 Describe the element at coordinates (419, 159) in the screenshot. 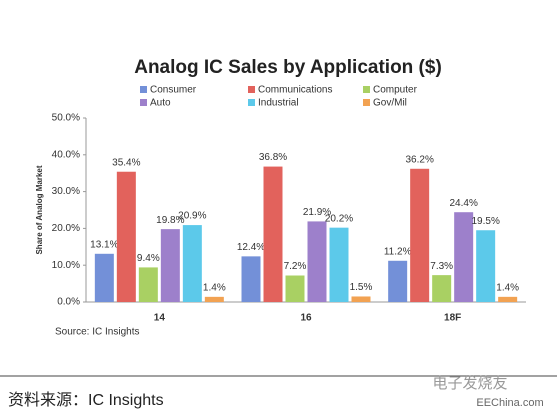

I see `value-label: 36.2%` at that location.